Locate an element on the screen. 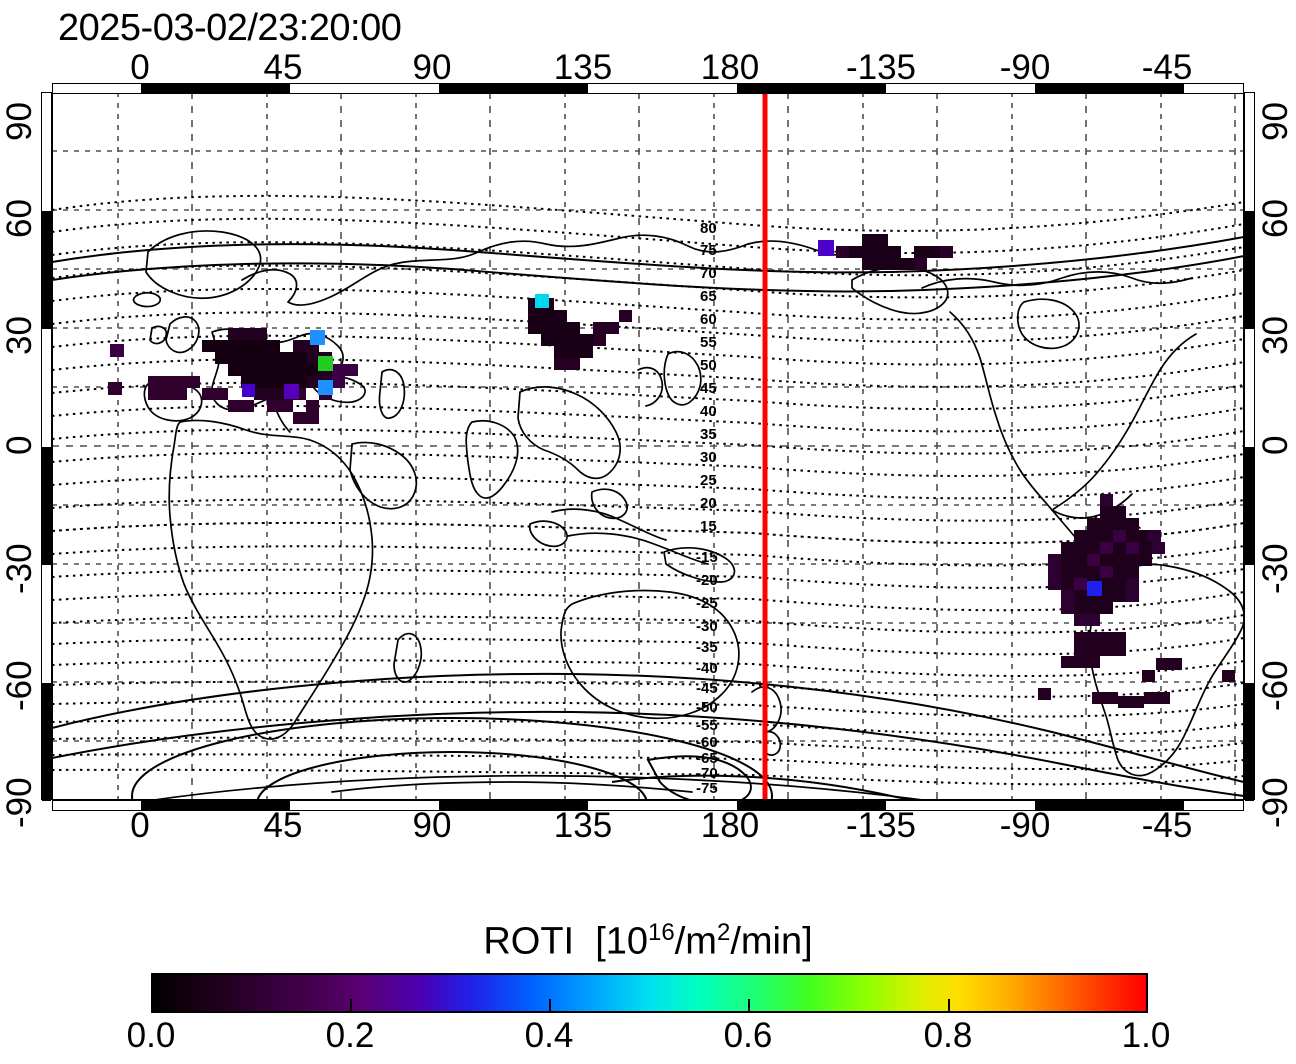 The image size is (1296, 1064). colorbar-tick-1.0 is located at coordinates (1147, 1006).